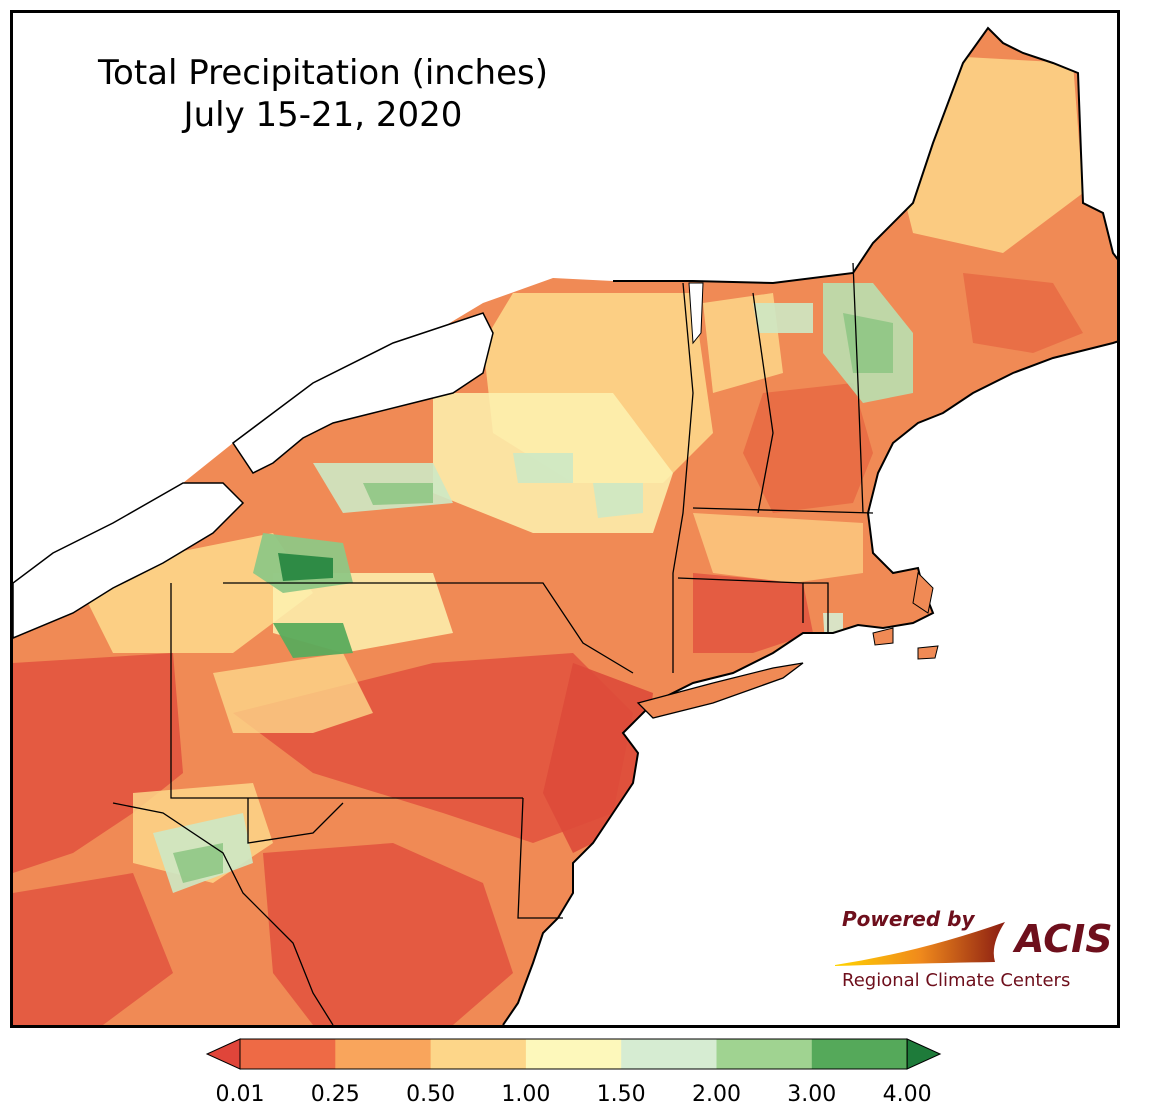  What do you see at coordinates (924, 1054) in the screenshot?
I see `colorbar-over-arrow` at bounding box center [924, 1054].